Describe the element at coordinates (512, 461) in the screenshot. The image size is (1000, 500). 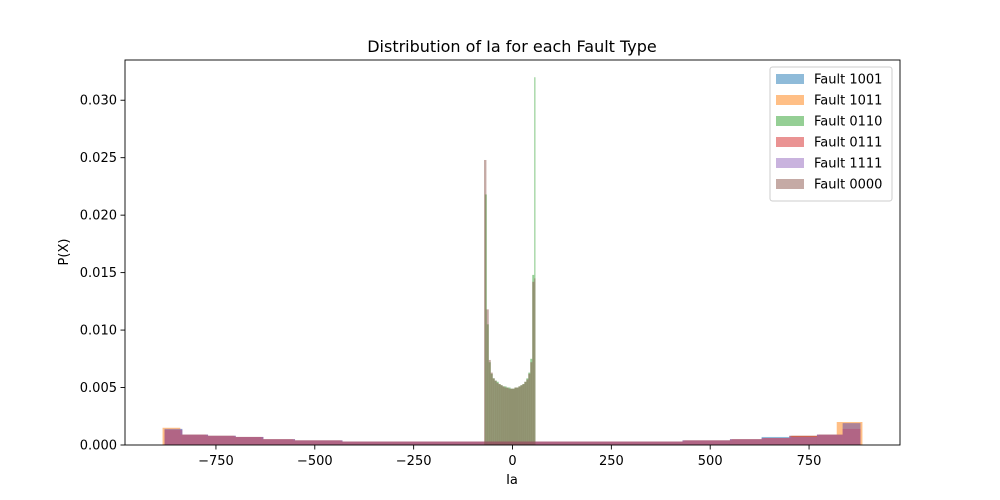
I see `x-tick-label: 0` at that location.